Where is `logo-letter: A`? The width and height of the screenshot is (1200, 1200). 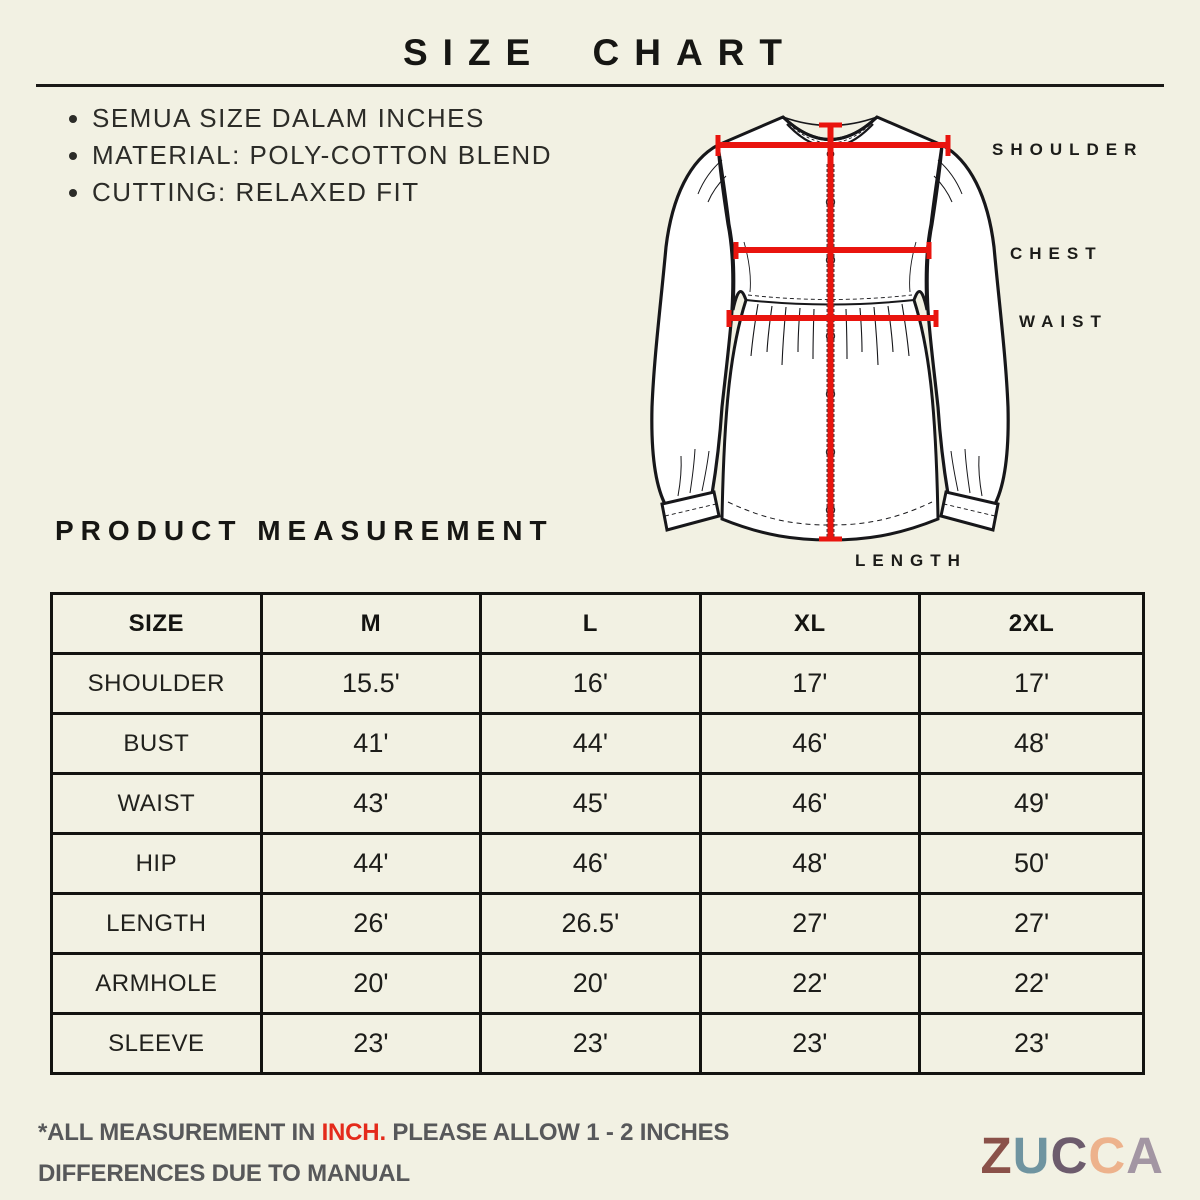
logo-letter: A is located at coordinates (1145, 1155).